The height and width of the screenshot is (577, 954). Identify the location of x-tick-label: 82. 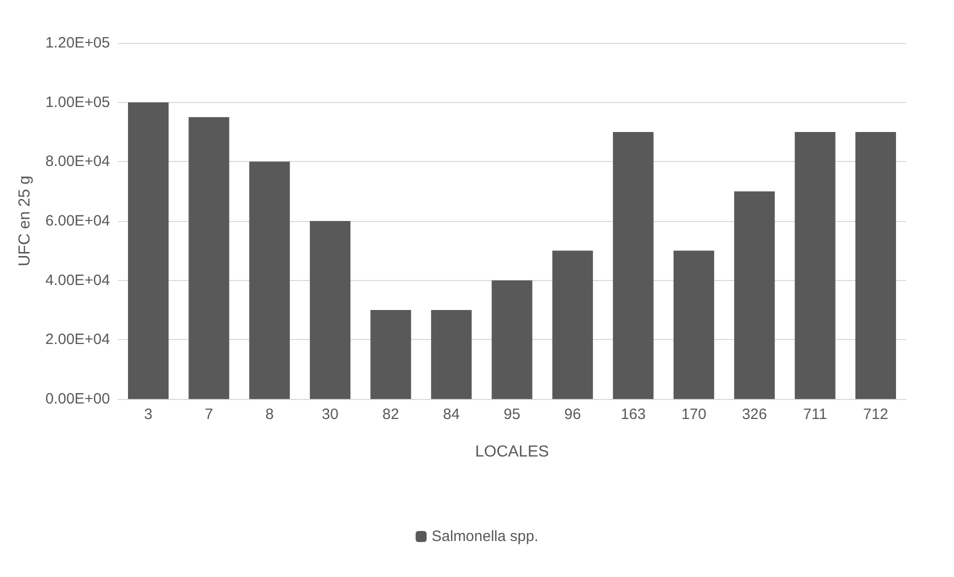
(391, 414).